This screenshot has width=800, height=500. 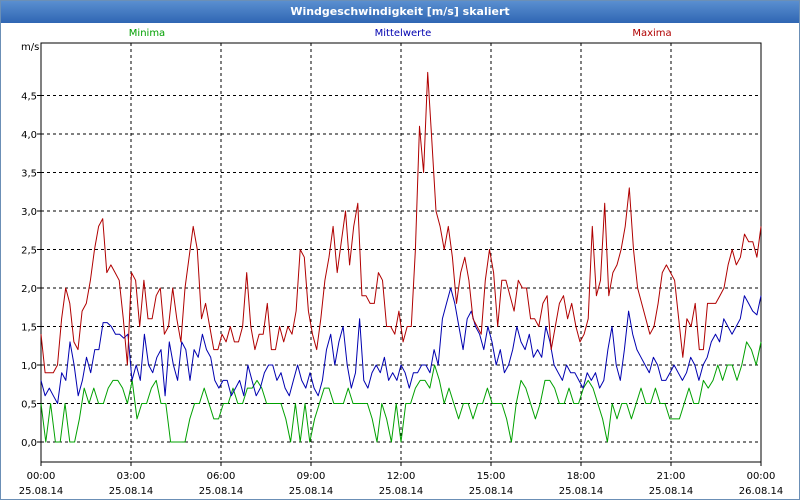 What do you see at coordinates (491, 476) in the screenshot?
I see `x-tick-time: 15:00` at bounding box center [491, 476].